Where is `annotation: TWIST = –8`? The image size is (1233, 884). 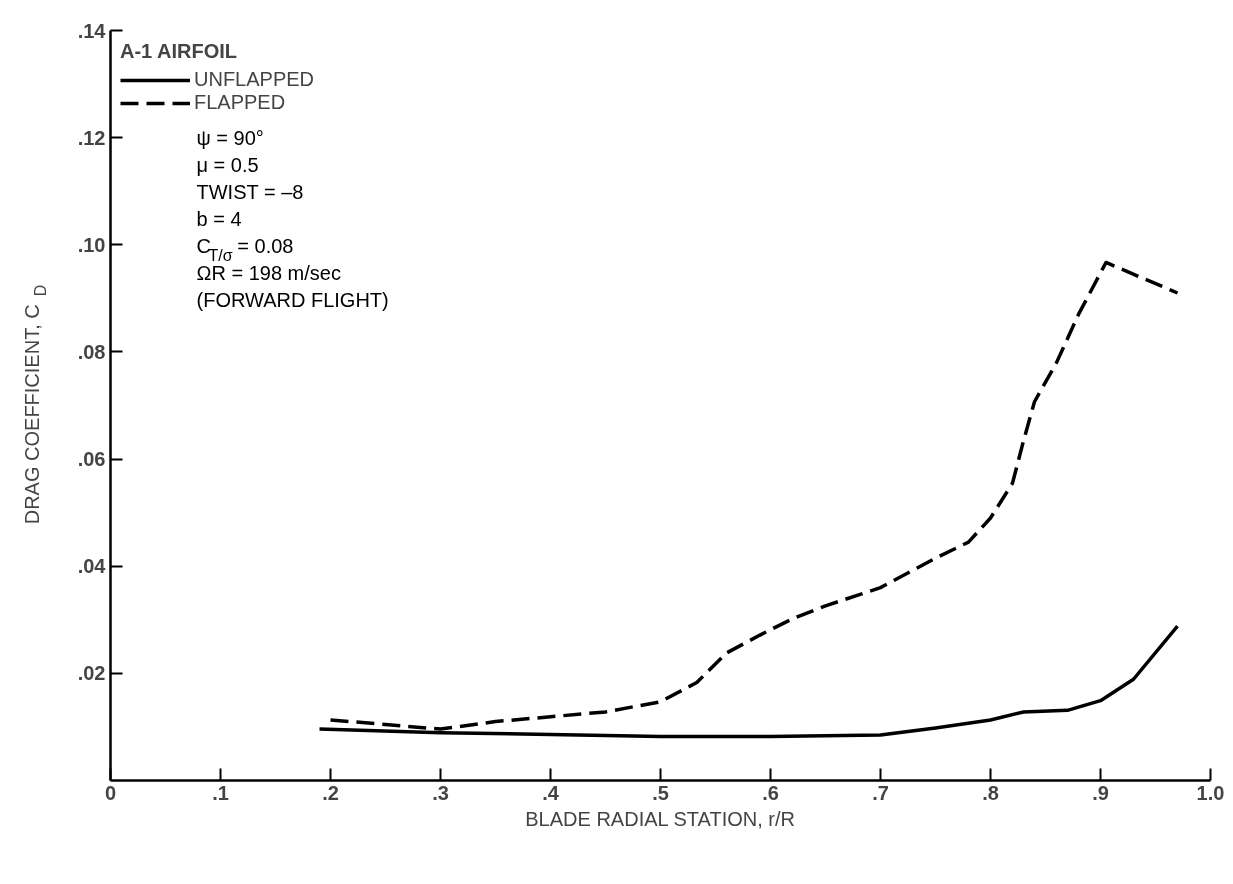 annotation: TWIST = –8 is located at coordinates (250, 191).